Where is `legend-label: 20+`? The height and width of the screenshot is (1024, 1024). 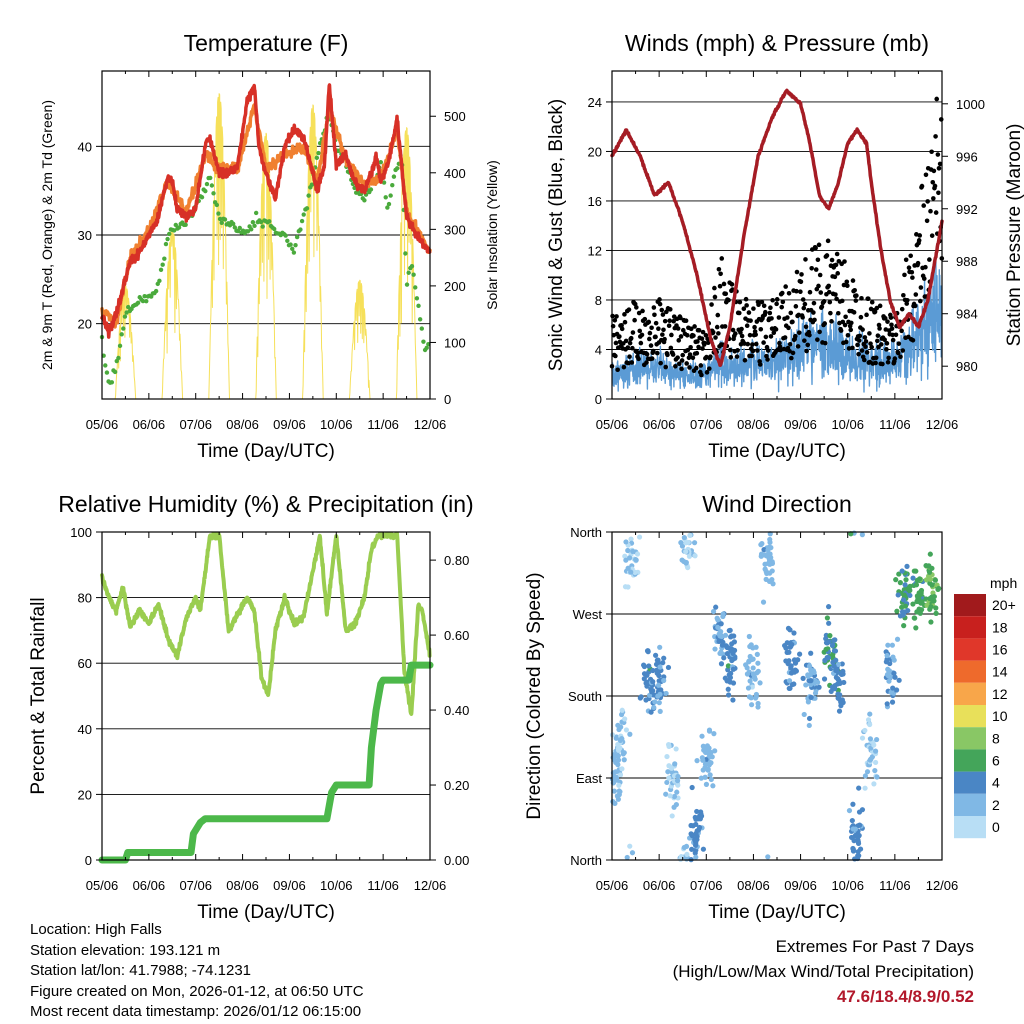 legend-label: 20+ is located at coordinates (1004, 605).